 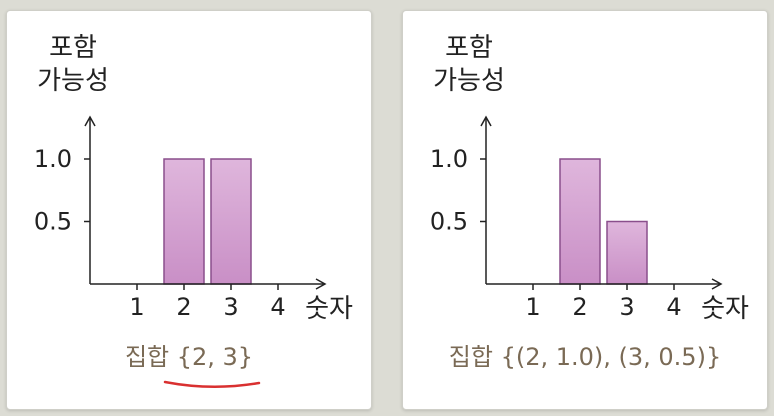 What do you see at coordinates (189, 357) in the screenshot?
I see `caption-left: 집합 {2, 3}` at bounding box center [189, 357].